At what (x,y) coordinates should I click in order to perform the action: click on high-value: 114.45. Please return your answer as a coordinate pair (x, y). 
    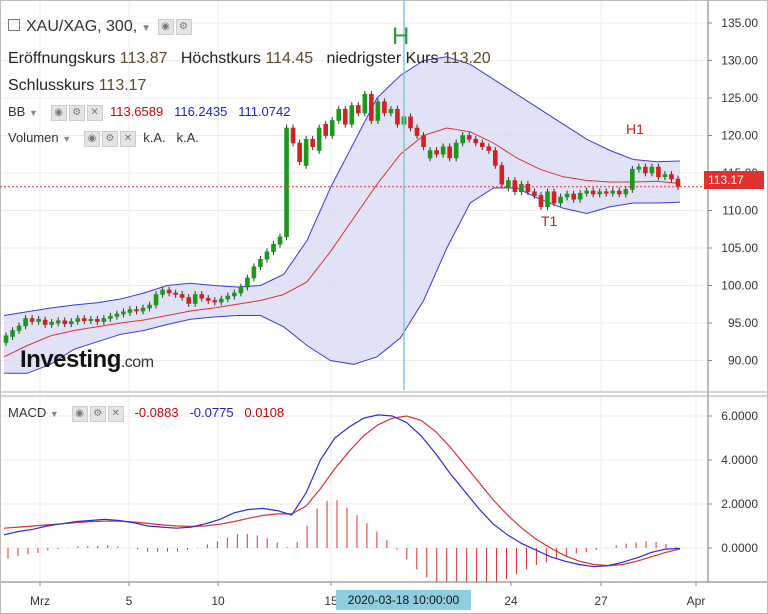
    Looking at the image, I should click on (289, 58).